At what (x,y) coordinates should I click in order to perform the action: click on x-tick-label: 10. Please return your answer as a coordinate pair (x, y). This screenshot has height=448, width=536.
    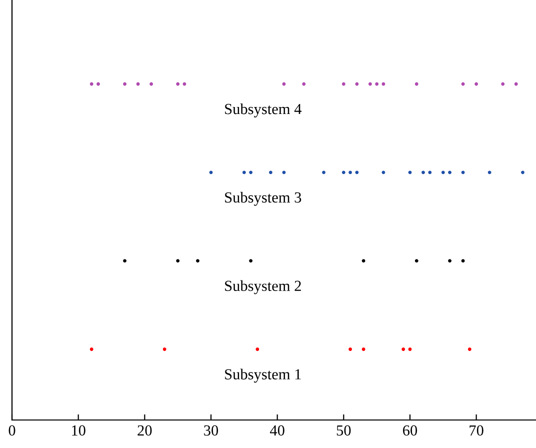
    Looking at the image, I should click on (79, 430).